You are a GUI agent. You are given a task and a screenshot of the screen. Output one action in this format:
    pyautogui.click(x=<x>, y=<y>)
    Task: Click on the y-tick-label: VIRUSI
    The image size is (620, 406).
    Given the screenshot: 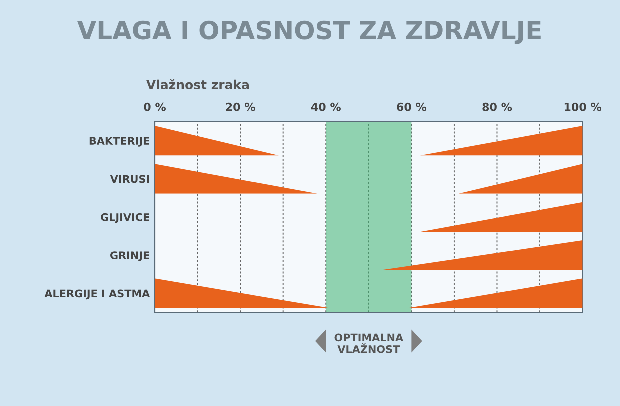 What is the action you would take?
    pyautogui.click(x=130, y=179)
    